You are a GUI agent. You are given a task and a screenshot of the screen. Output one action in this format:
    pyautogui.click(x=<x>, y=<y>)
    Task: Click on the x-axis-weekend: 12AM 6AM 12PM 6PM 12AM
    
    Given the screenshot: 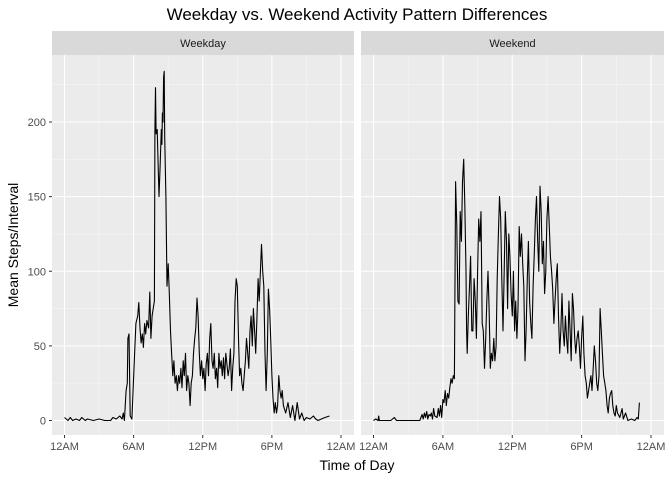 What is the action you would take?
    pyautogui.click(x=512, y=444)
    